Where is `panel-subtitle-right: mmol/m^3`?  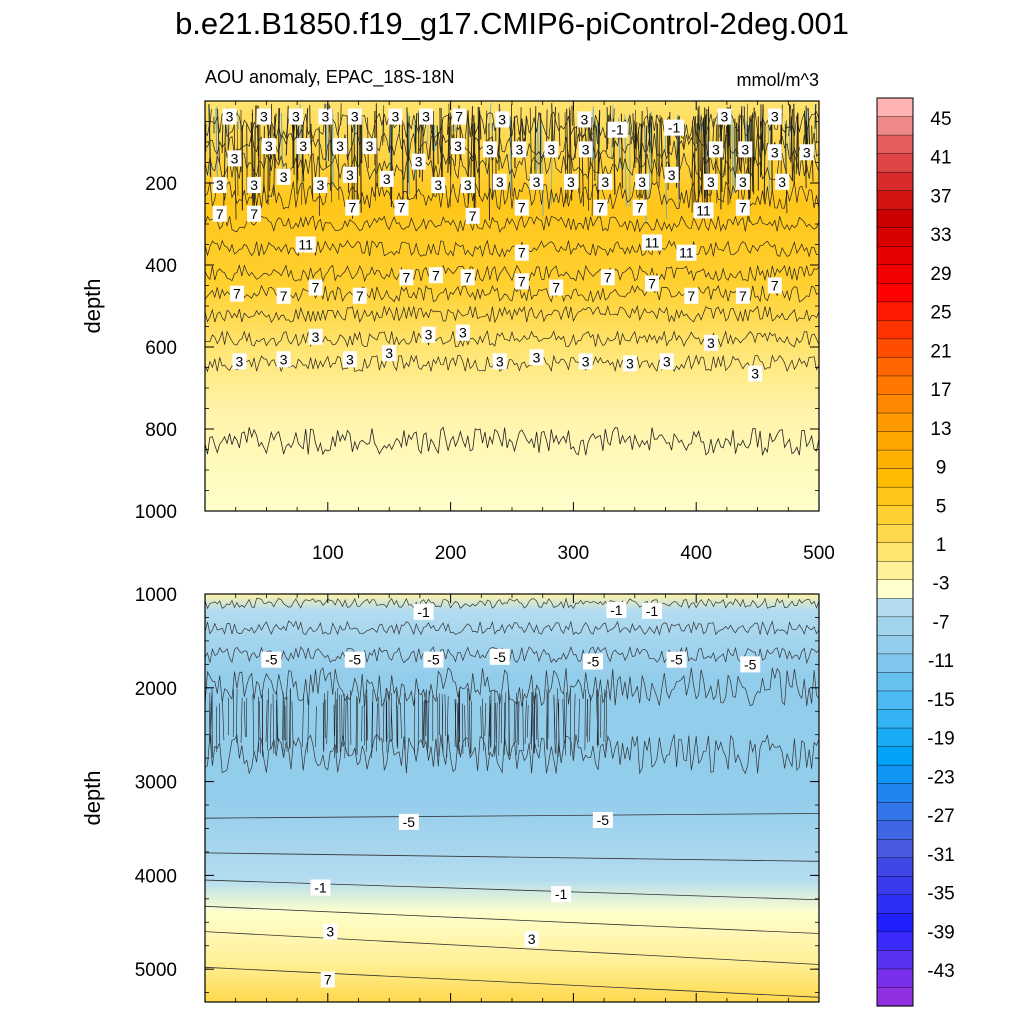
panel-subtitle-right: mmol/m^3 is located at coordinates (778, 80).